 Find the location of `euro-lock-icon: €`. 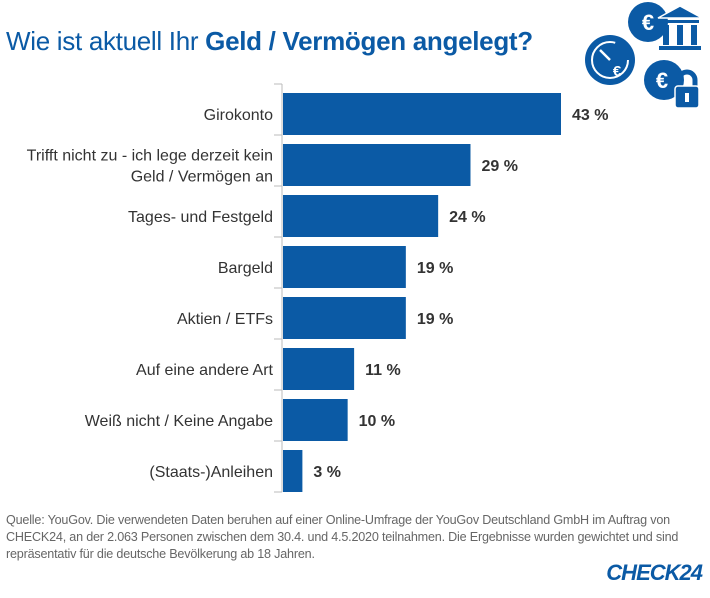

euro-lock-icon: € is located at coordinates (672, 84).